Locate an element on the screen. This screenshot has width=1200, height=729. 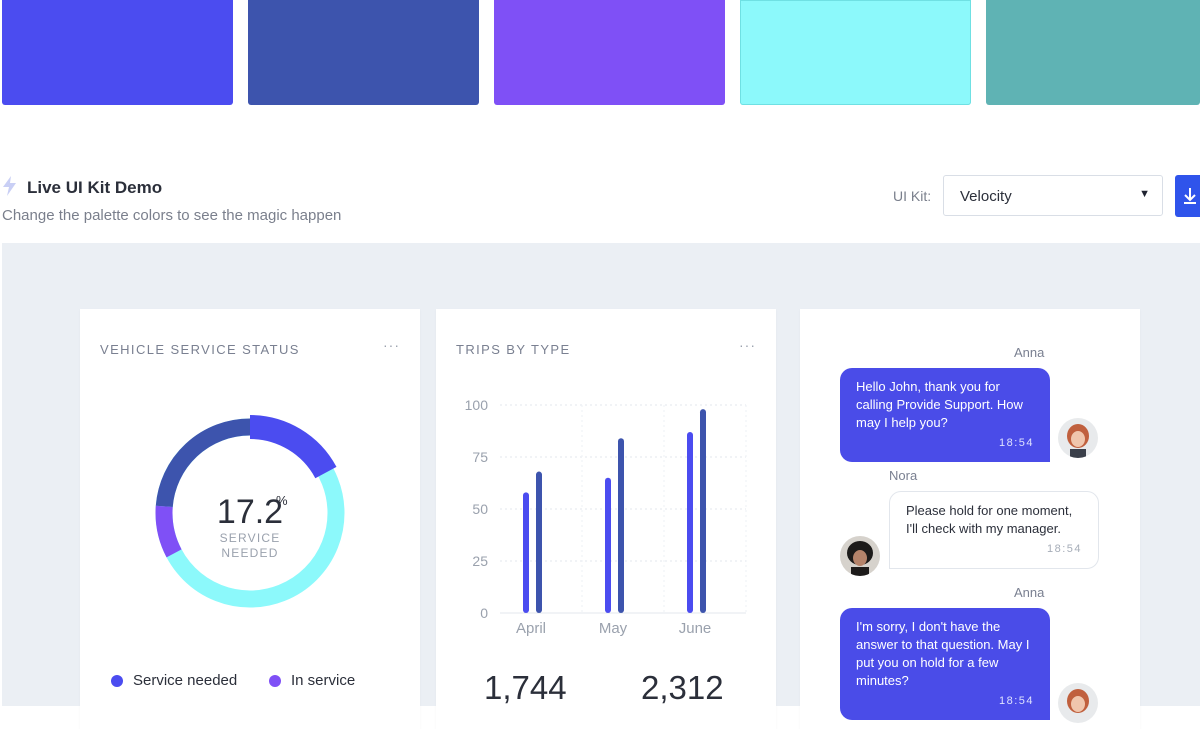
label-line-2: NEEDED is located at coordinates (250, 553).